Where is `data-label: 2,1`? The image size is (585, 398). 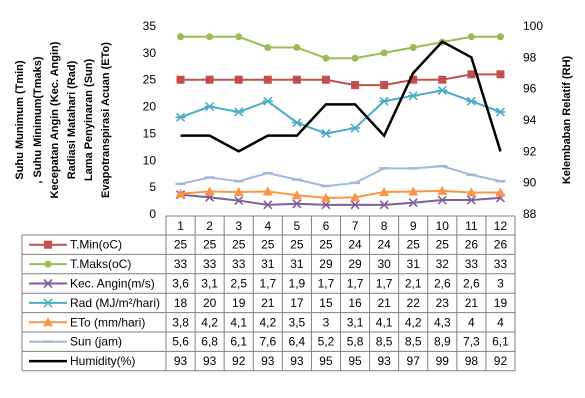
data-label: 2,1 is located at coordinates (413, 284).